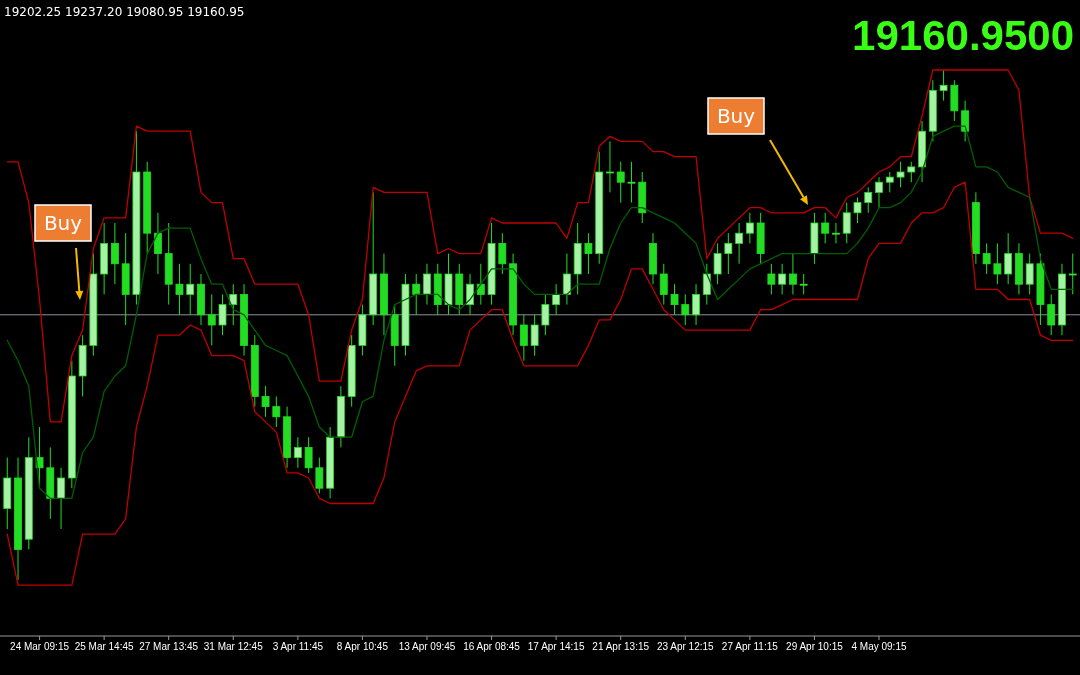 This screenshot has height=675, width=1080. I want to click on x-tick-label: 27 Apr 11:15, so click(750, 646).